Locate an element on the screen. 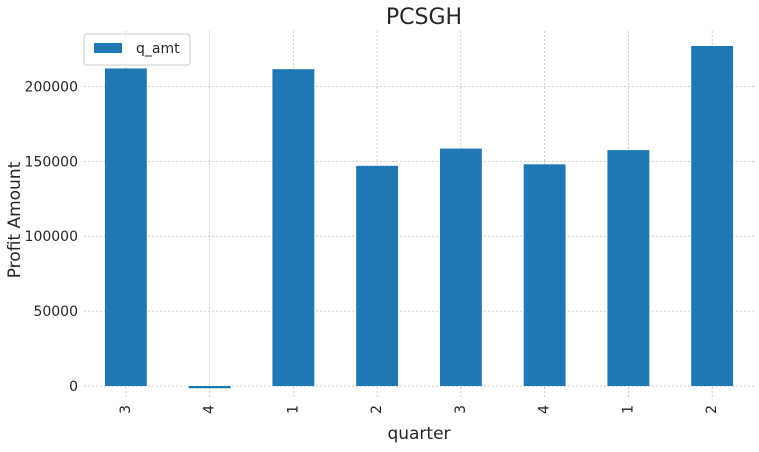  chart-title: PCSGH is located at coordinates (424, 17).